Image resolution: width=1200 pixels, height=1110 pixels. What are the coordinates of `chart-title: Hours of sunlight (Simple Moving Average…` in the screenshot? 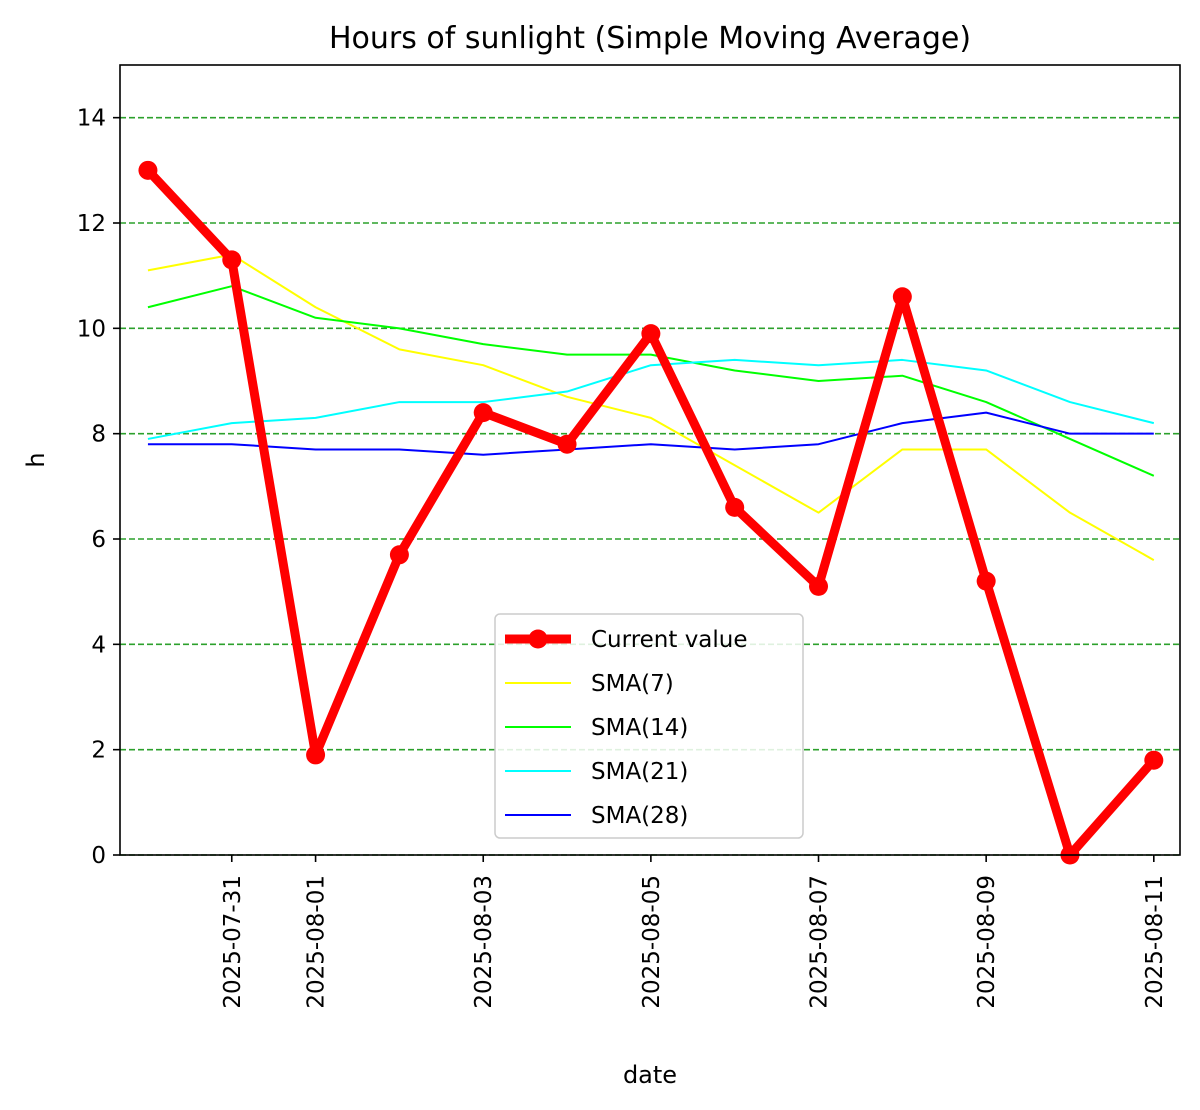 It's located at (650, 38).